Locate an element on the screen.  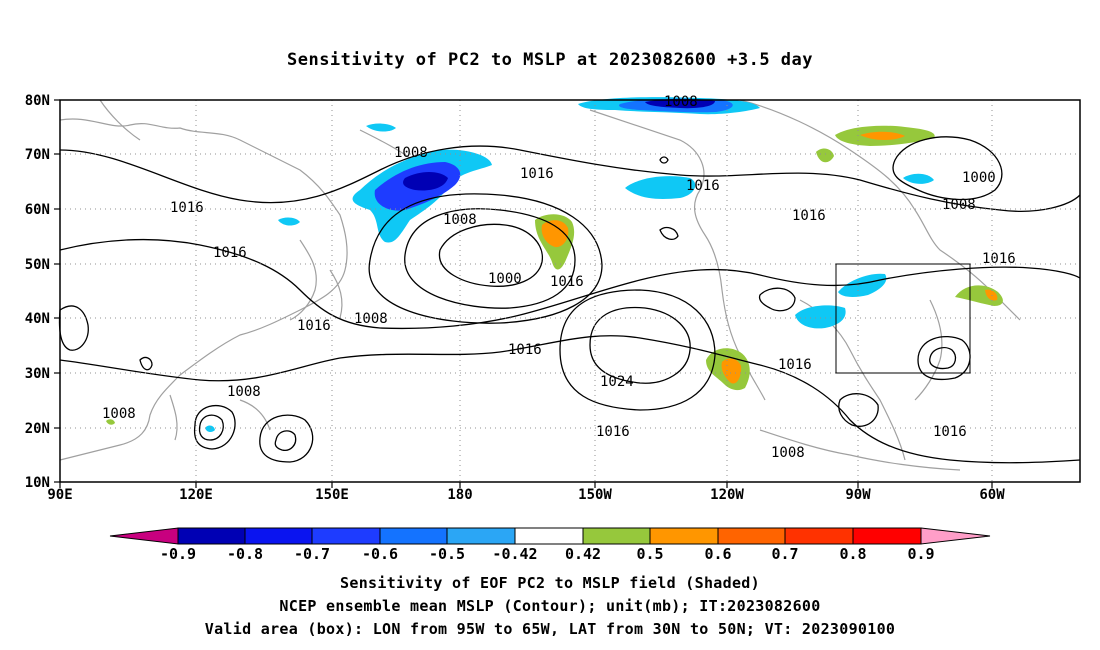
lat-tick-label: 20N is located at coordinates (37, 429).